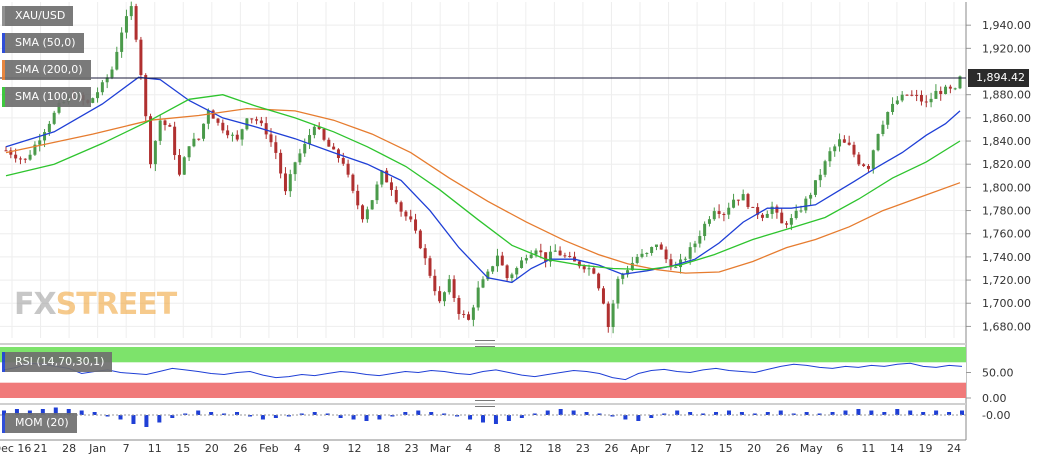 This screenshot has height=459, width=1042. I want to click on pane-divider-rsi, so click(483, 344).